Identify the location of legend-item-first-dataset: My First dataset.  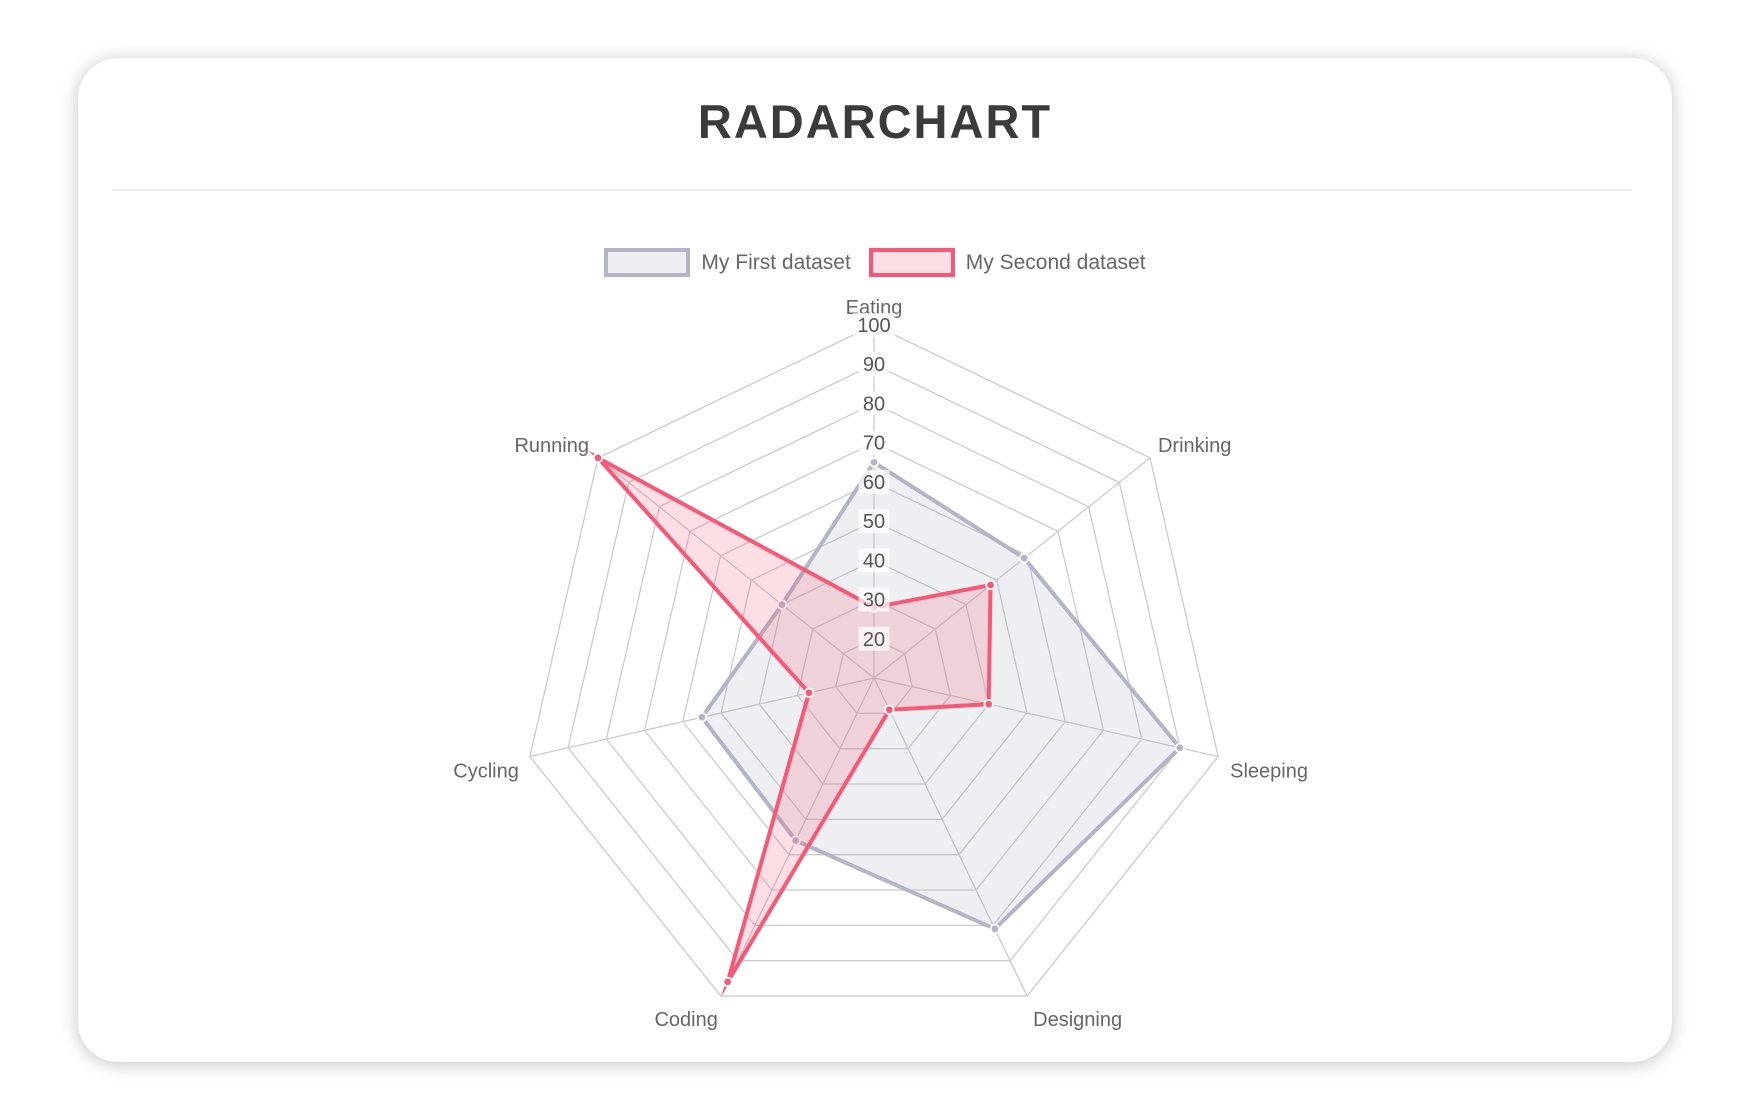
(727, 262).